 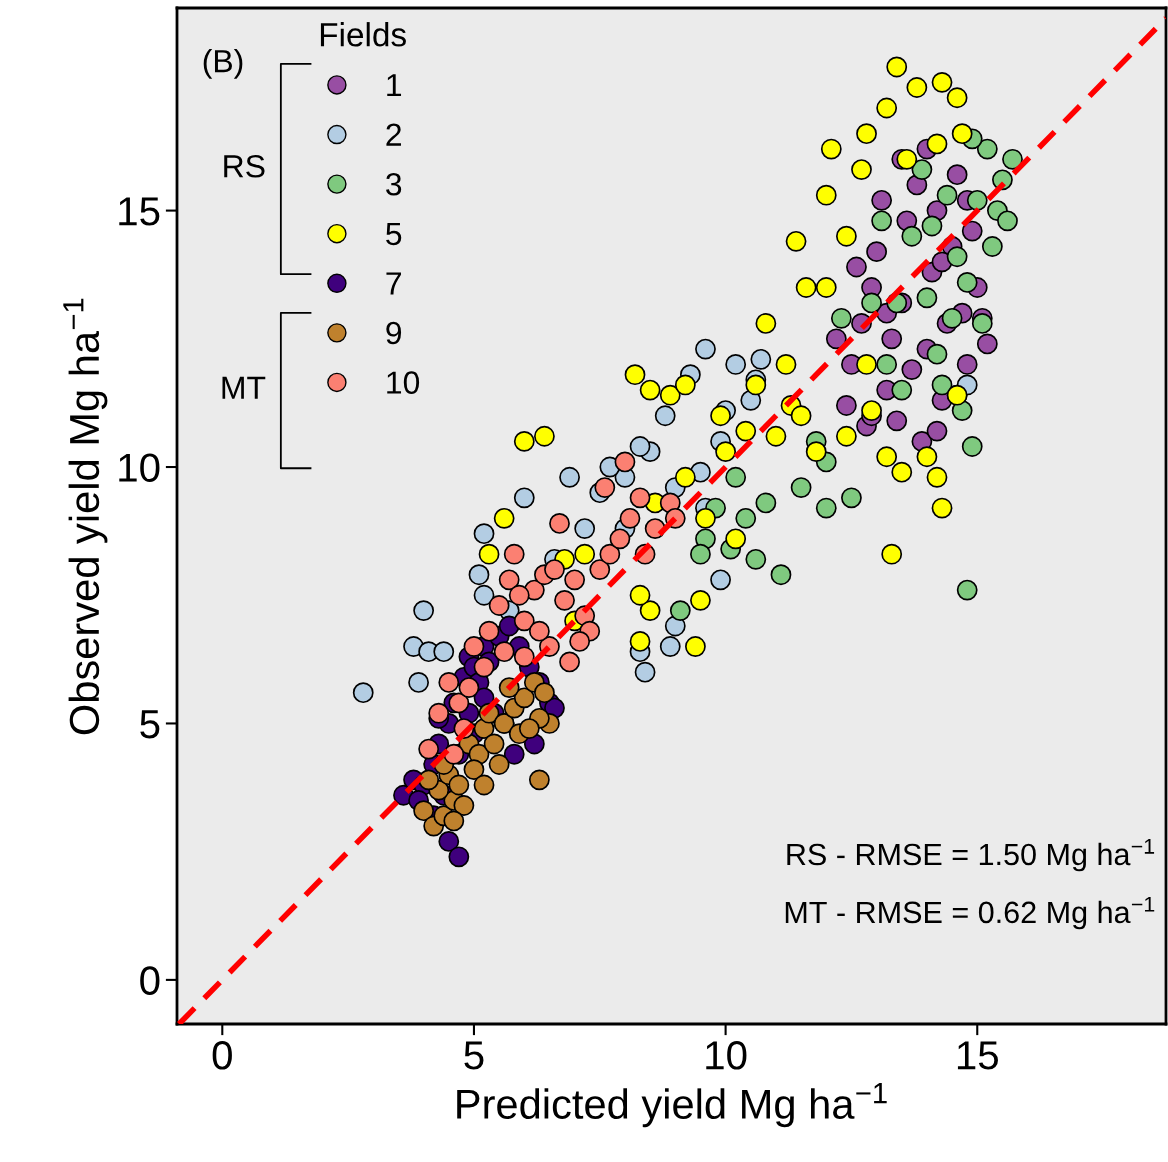 What do you see at coordinates (139, 211) in the screenshot?
I see `y-tick-label: 15` at bounding box center [139, 211].